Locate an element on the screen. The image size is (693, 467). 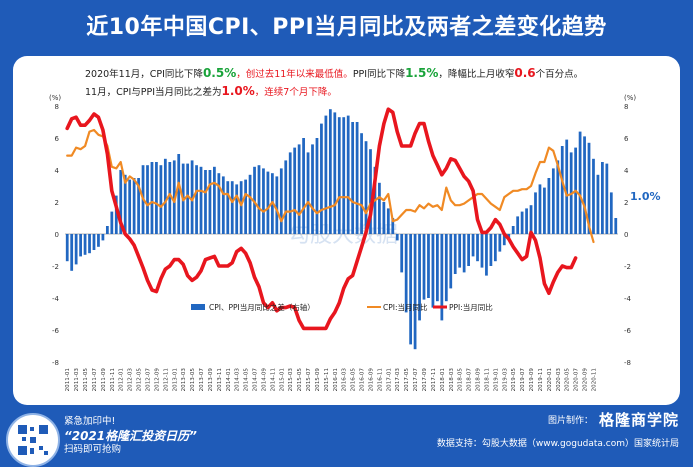
x-tick-label: 2018-11 is located at coordinates (487, 380).